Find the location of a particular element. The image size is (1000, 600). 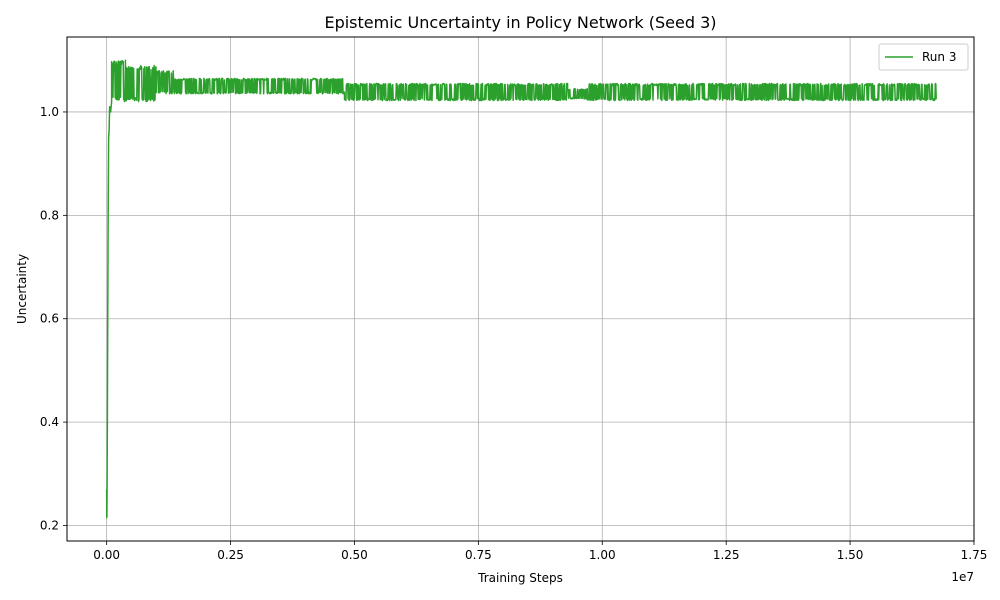

x-tick-label: 0.00 is located at coordinates (106, 555).